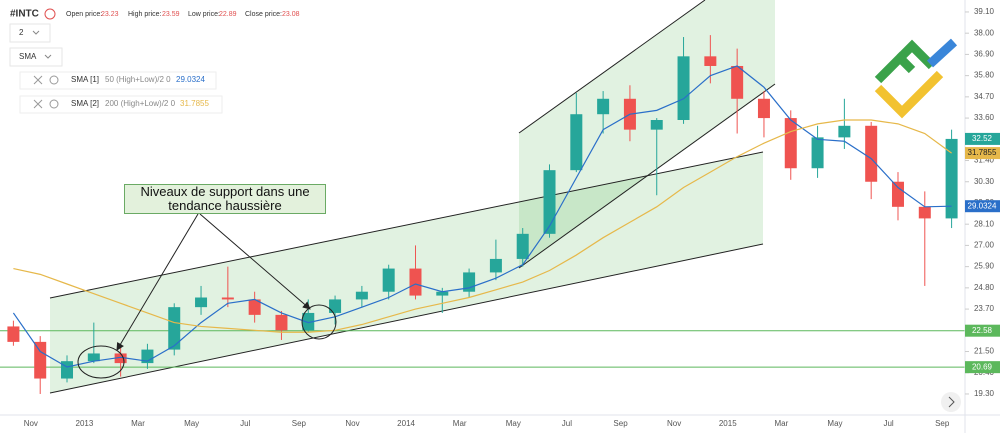 The image size is (1000, 433). Describe the element at coordinates (190, 79) in the screenshot. I see `legend-value: 29.0324` at that location.